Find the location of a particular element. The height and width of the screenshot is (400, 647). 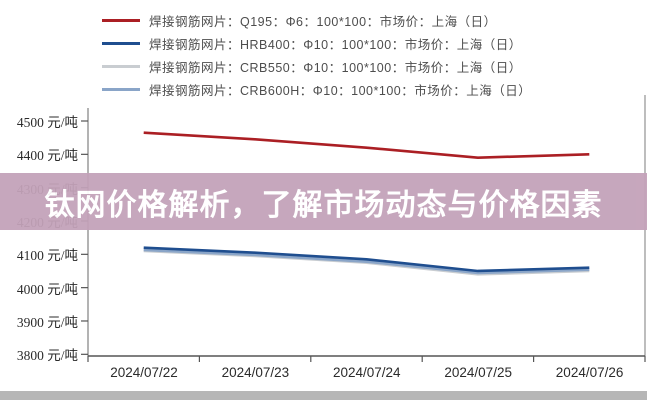

legend-line-swatch-lightblue-icon is located at coordinates (121, 89).